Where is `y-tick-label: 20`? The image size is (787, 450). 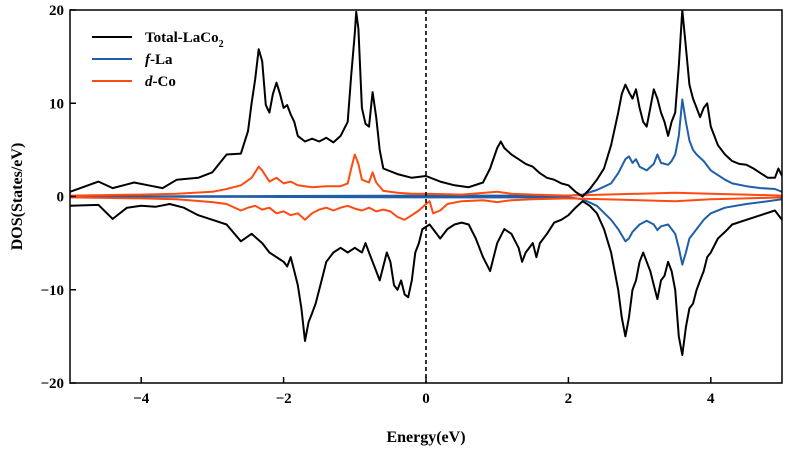
y-tick-label: 20 is located at coordinates (56, 11).